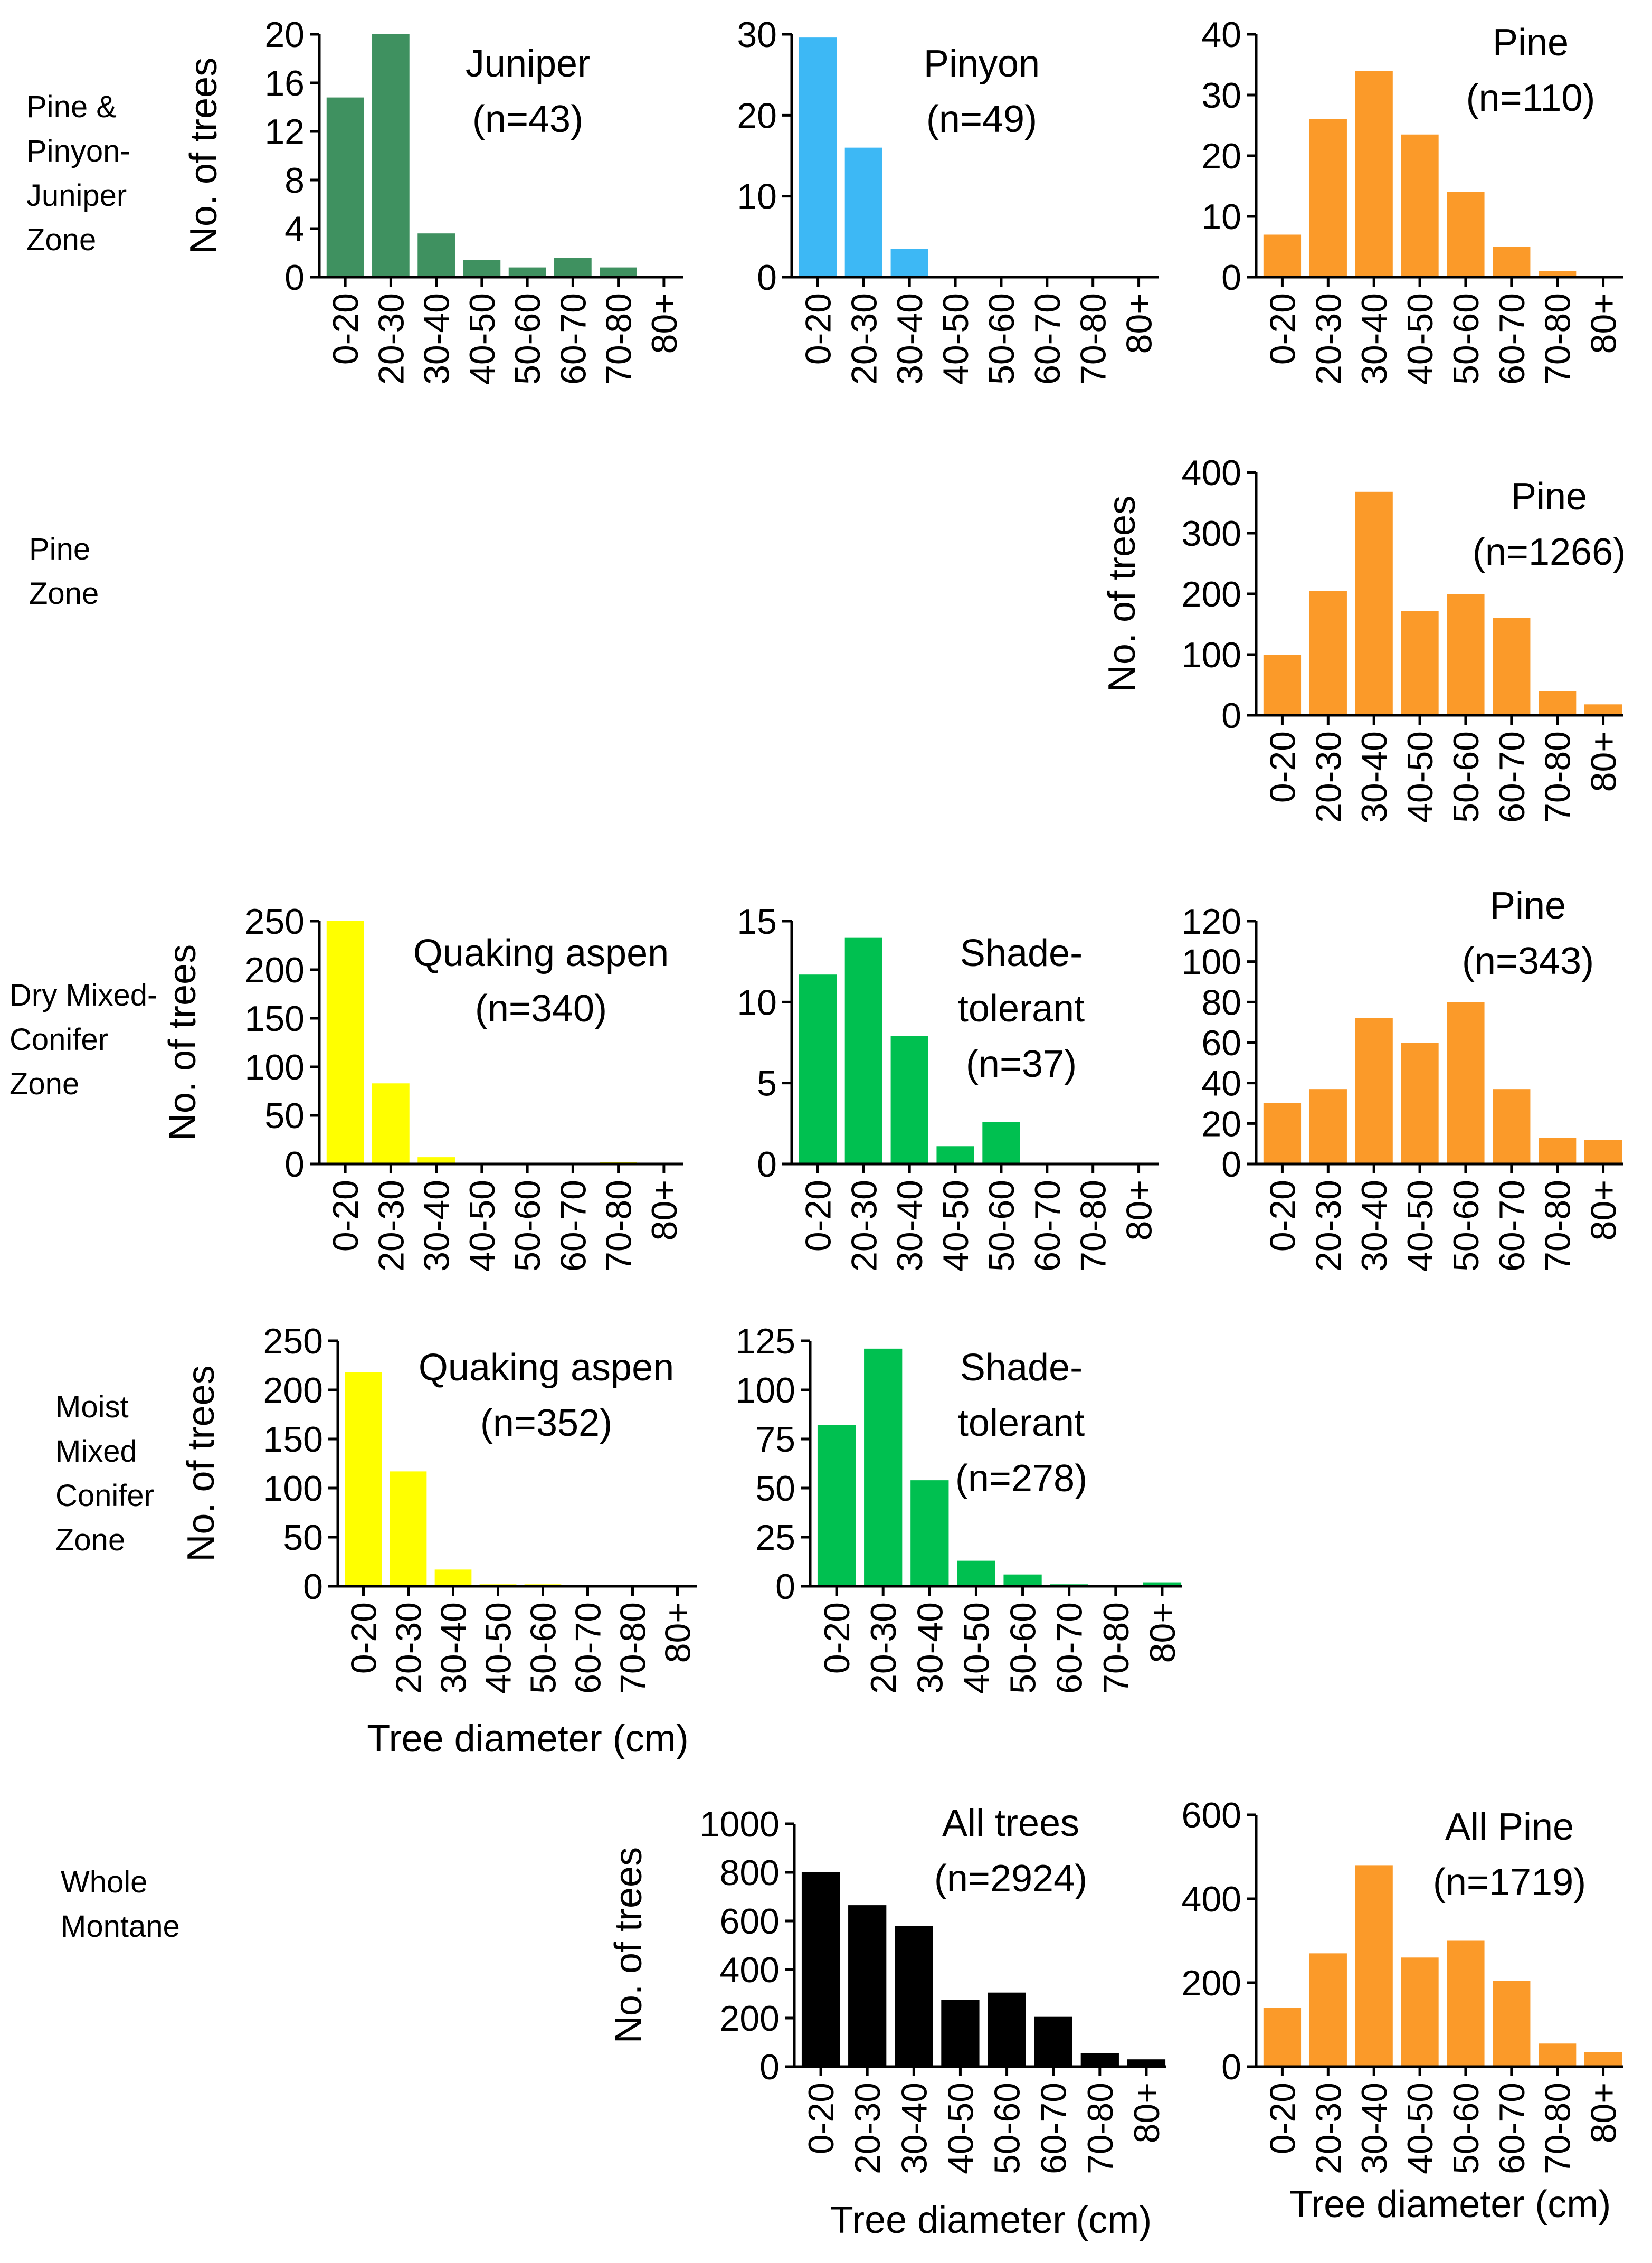 Image resolution: width=1652 pixels, height=2263 pixels. What do you see at coordinates (757, 197) in the screenshot?
I see `y-tick-label: 10` at bounding box center [757, 197].